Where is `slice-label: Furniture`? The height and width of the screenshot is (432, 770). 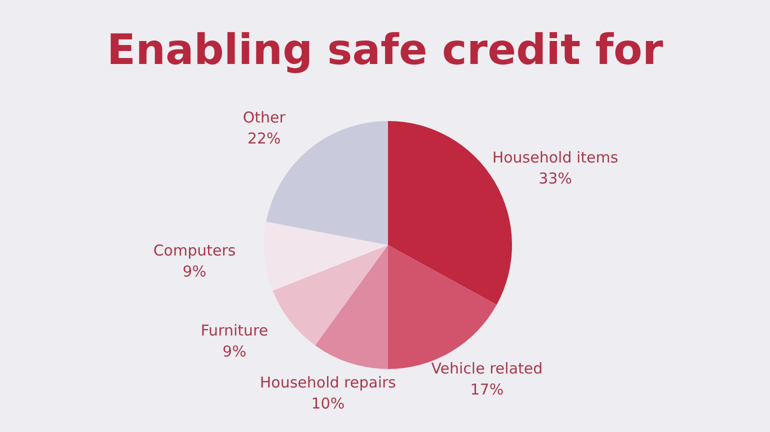 slice-label: Furniture is located at coordinates (234, 330).